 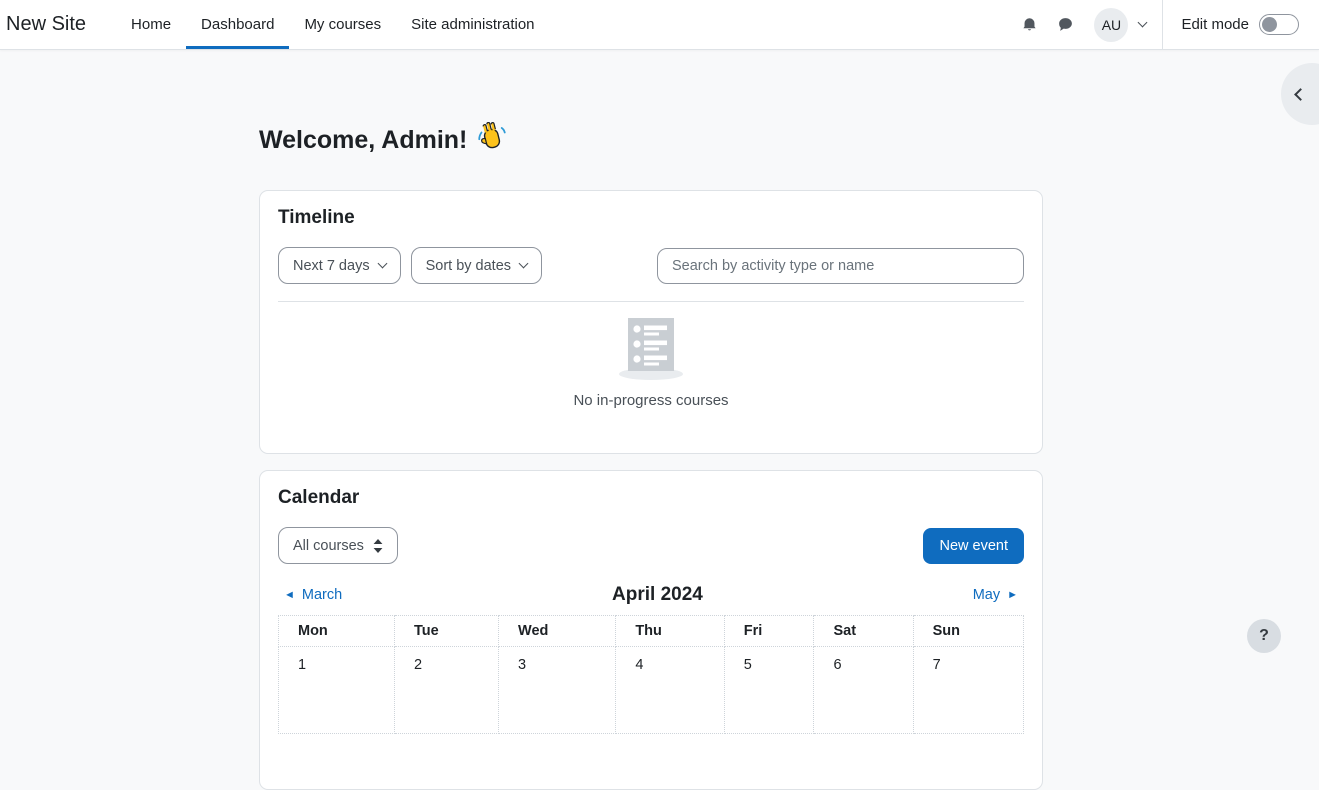 I want to click on calendar-title: Calendar, so click(x=319, y=497).